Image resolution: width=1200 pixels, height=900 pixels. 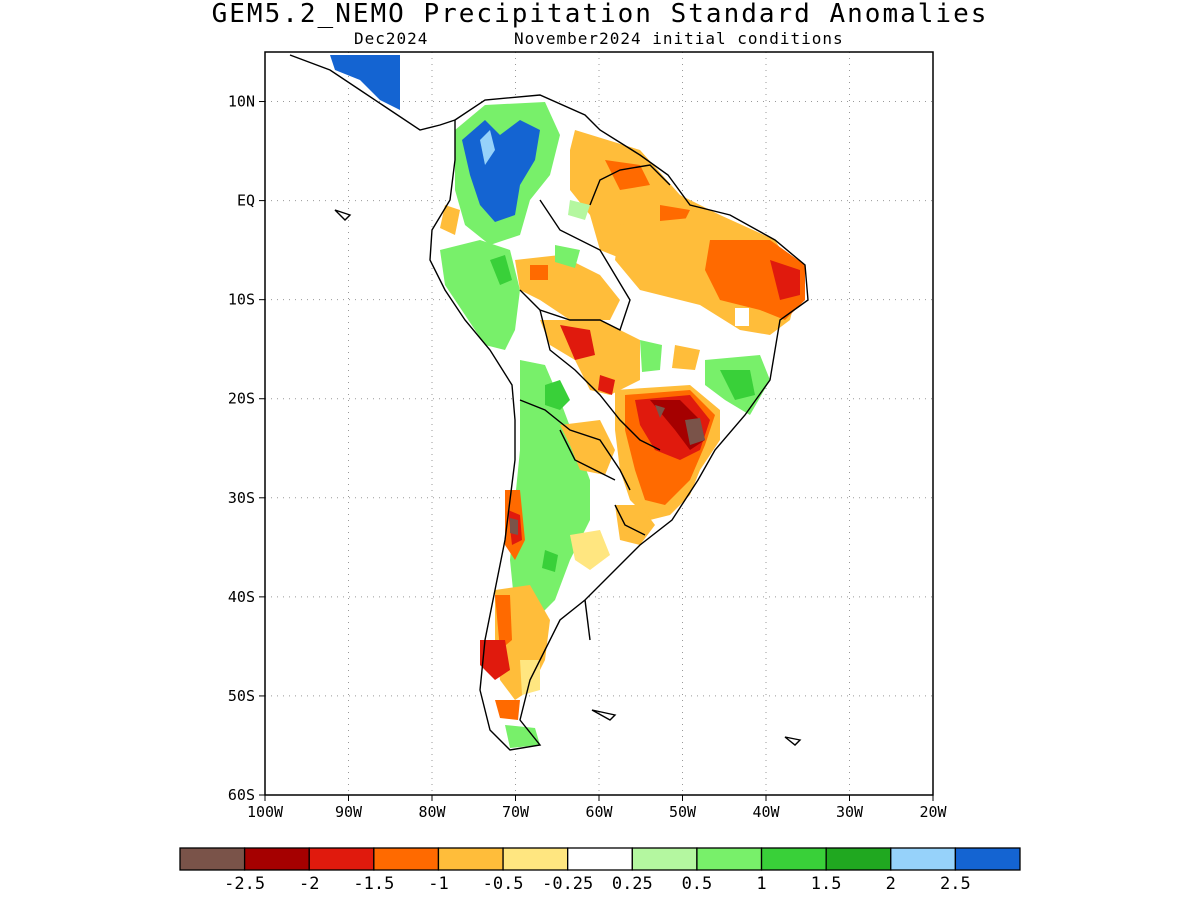 What do you see at coordinates (632, 884) in the screenshot?
I see `colorbar-label: 0.25` at bounding box center [632, 884].